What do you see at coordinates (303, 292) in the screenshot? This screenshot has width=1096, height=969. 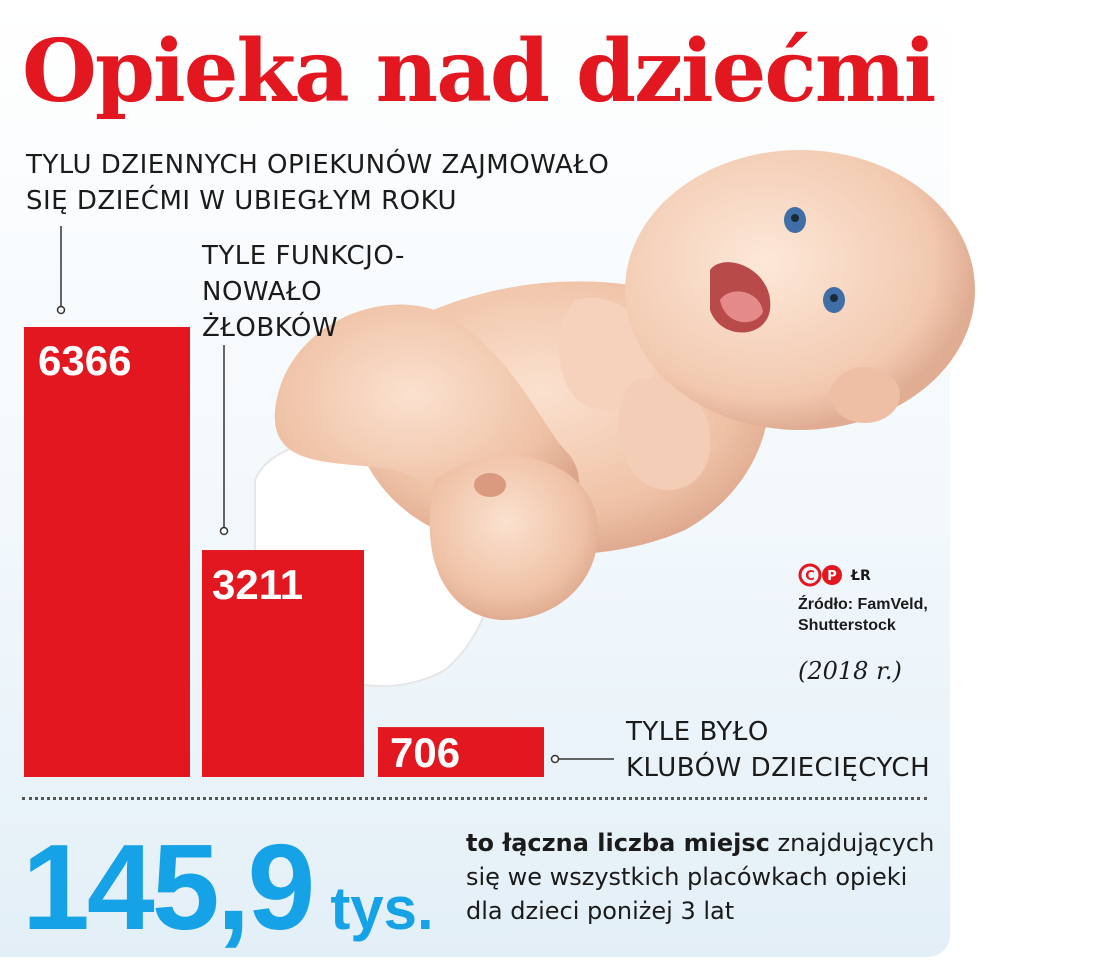 I see `caption-nurseries: TYLE FUNKCJO- NOWAŁO ŻŁOBKÓW` at bounding box center [303, 292].